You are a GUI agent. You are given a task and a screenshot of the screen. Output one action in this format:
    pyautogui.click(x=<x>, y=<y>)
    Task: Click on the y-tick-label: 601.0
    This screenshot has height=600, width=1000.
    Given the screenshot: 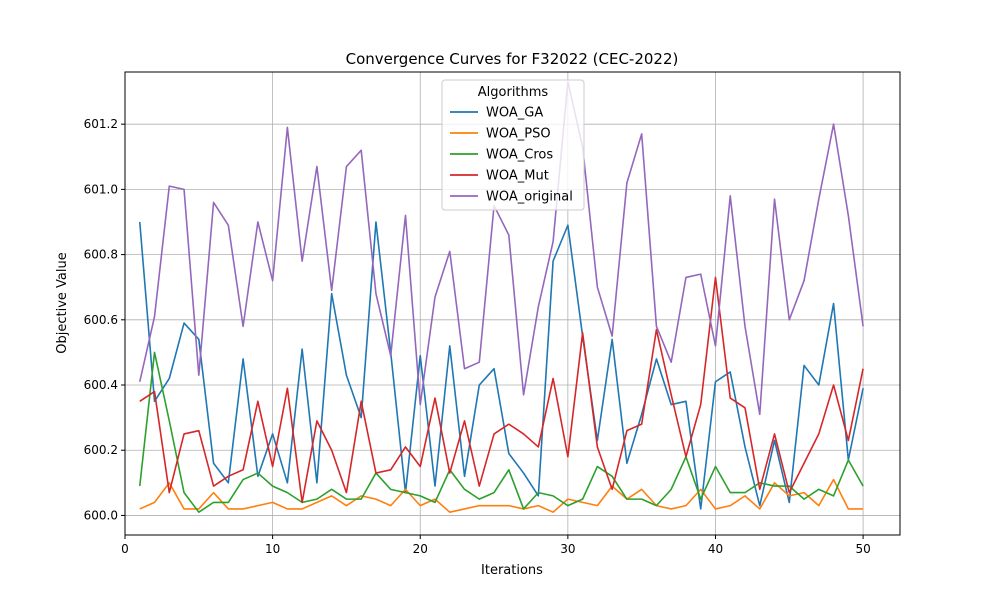 What is the action you would take?
    pyautogui.click(x=101, y=189)
    